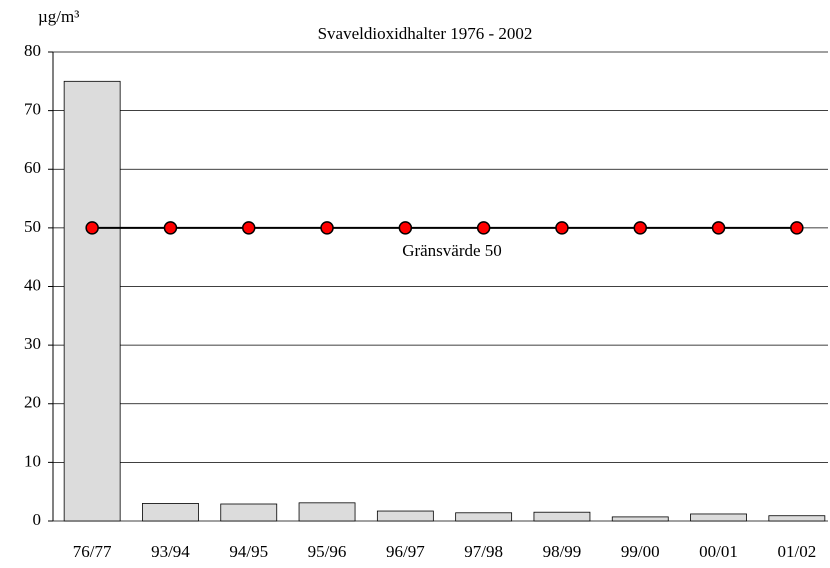 The height and width of the screenshot is (568, 830). I want to click on y-tick-label: 30, so click(32, 343).